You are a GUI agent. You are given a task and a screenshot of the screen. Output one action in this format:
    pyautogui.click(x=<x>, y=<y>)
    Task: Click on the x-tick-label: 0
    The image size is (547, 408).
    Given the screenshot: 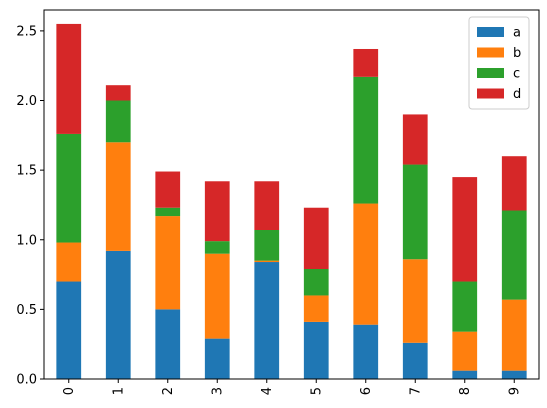 What is the action you would take?
    pyautogui.click(x=69, y=391)
    